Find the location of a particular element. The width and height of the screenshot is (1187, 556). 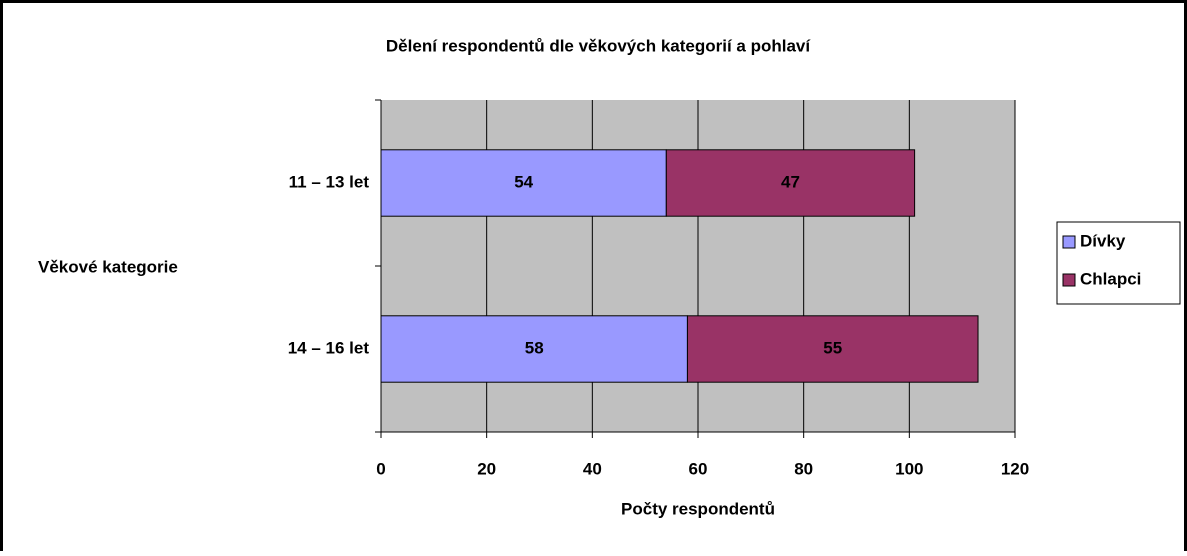

y-tick-label: 11 – 13 let is located at coordinates (329, 181).